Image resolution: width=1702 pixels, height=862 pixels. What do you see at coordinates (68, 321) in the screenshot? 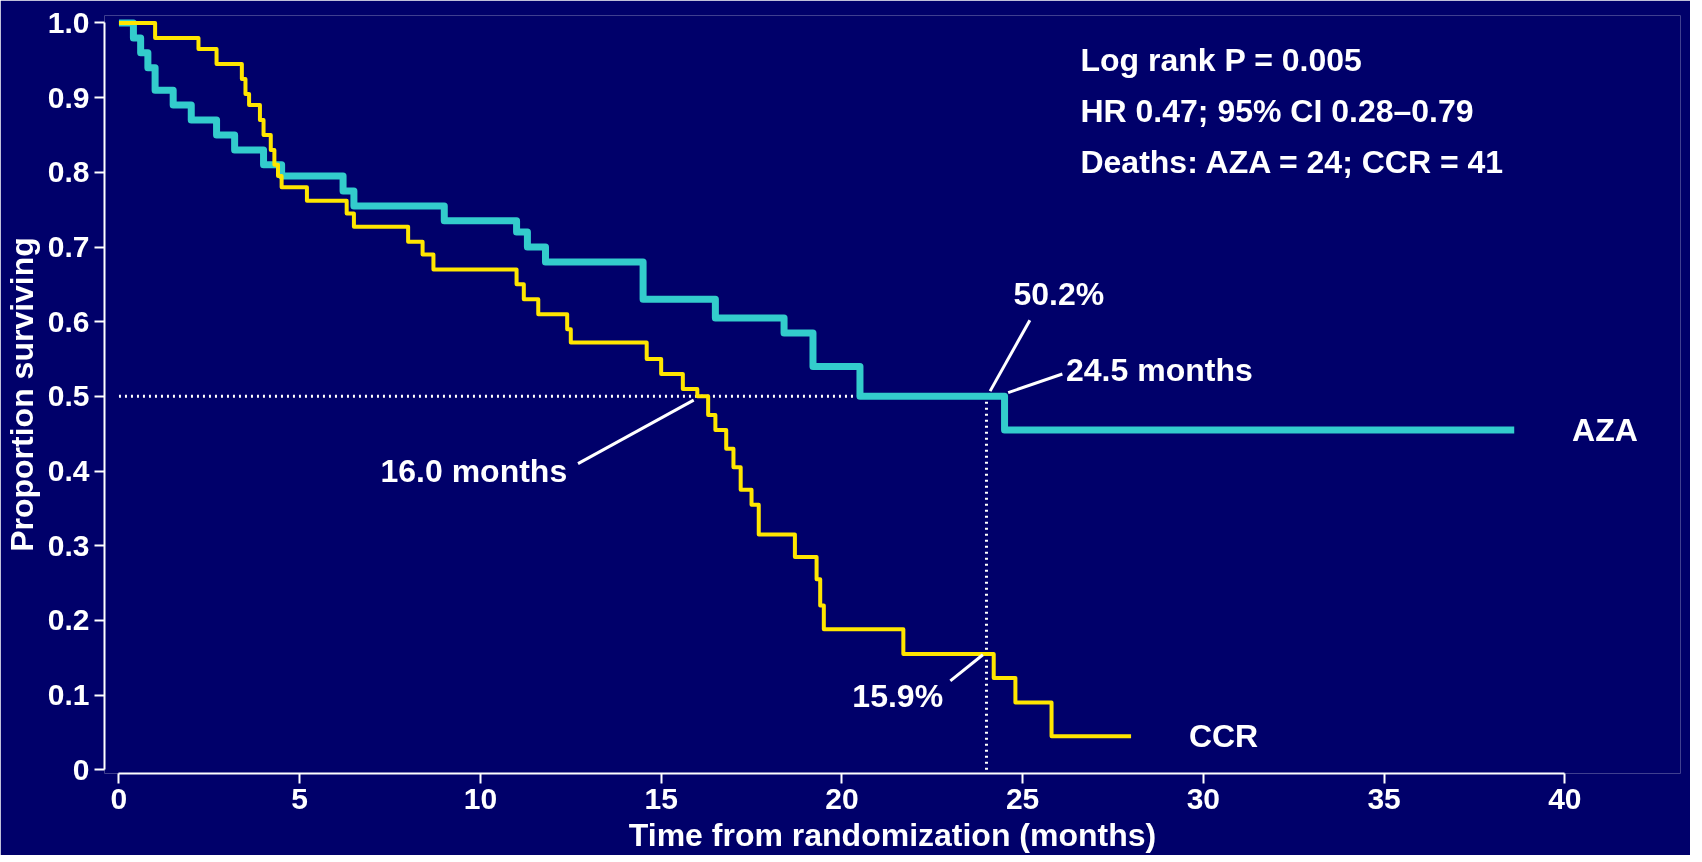
I see `y-tick-label: 0.6` at bounding box center [68, 321].